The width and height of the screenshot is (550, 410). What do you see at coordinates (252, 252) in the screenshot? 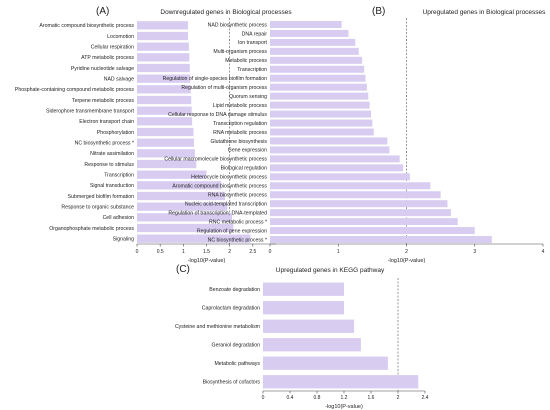
I see `panel-a-x-tick-label: 2.5` at bounding box center [252, 252].